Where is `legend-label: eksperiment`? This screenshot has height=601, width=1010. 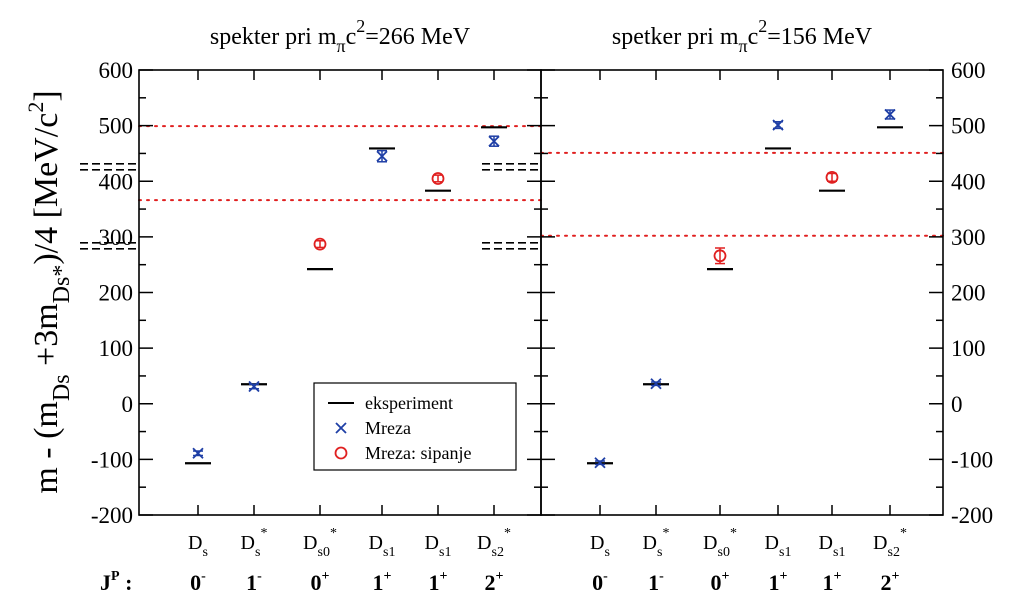
legend-label: eksperiment is located at coordinates (409, 403).